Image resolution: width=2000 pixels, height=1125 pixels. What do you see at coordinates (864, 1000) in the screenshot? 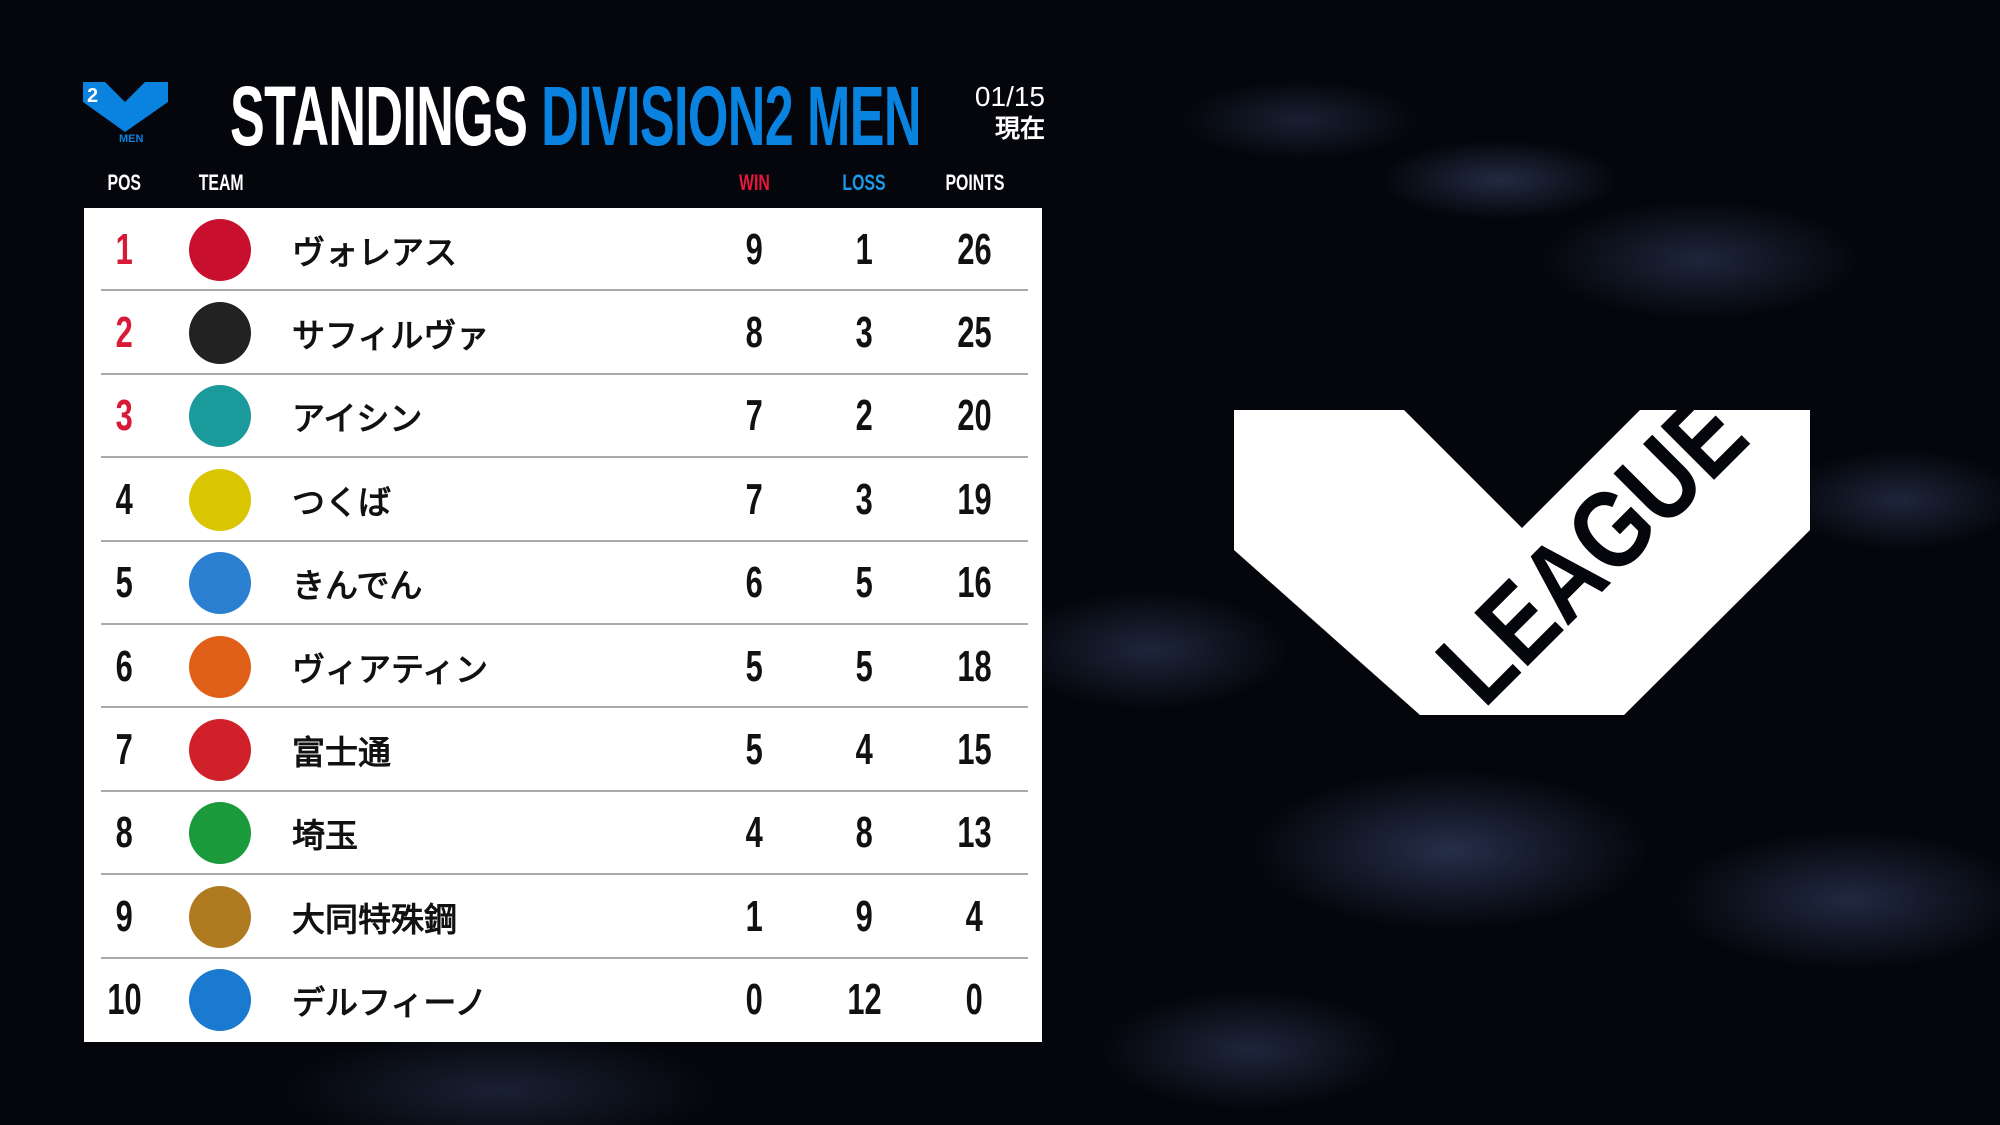
I see `losses: 12` at bounding box center [864, 1000].